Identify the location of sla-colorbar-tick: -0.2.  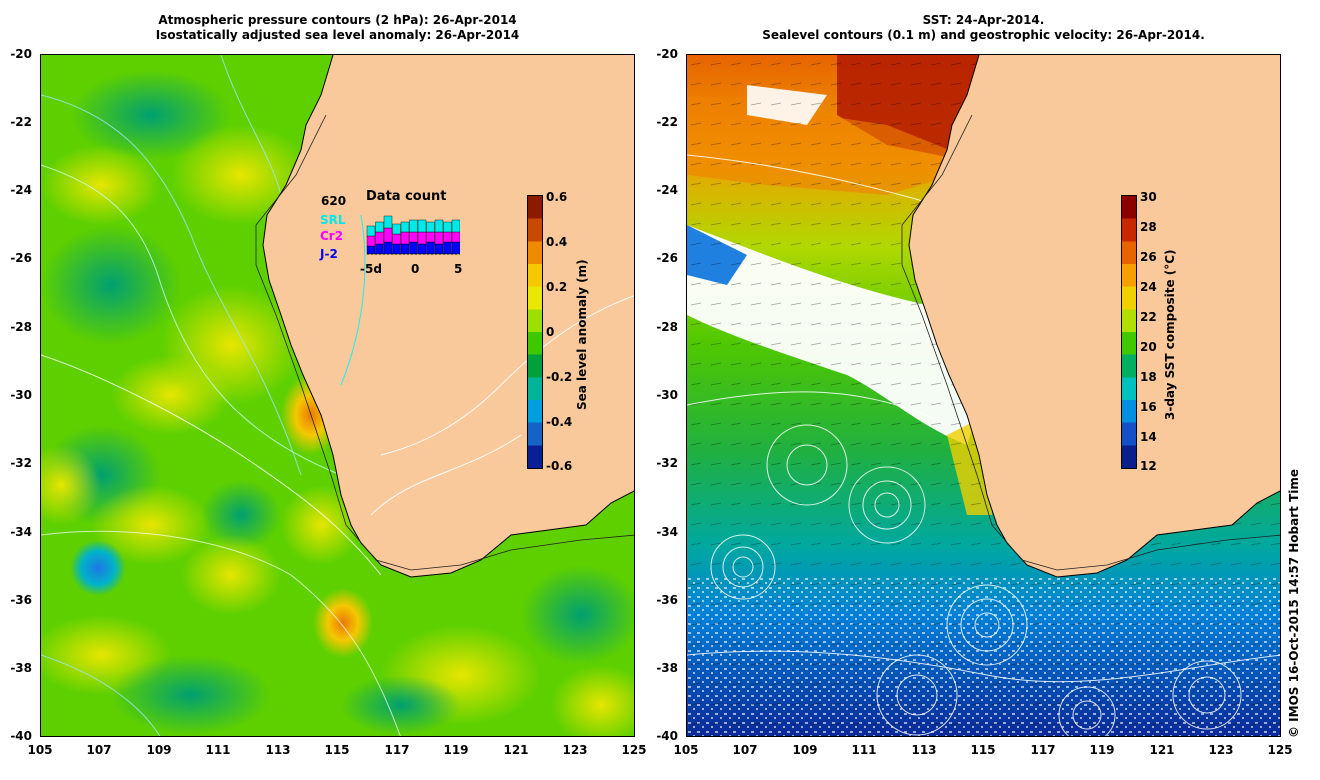
(559, 377).